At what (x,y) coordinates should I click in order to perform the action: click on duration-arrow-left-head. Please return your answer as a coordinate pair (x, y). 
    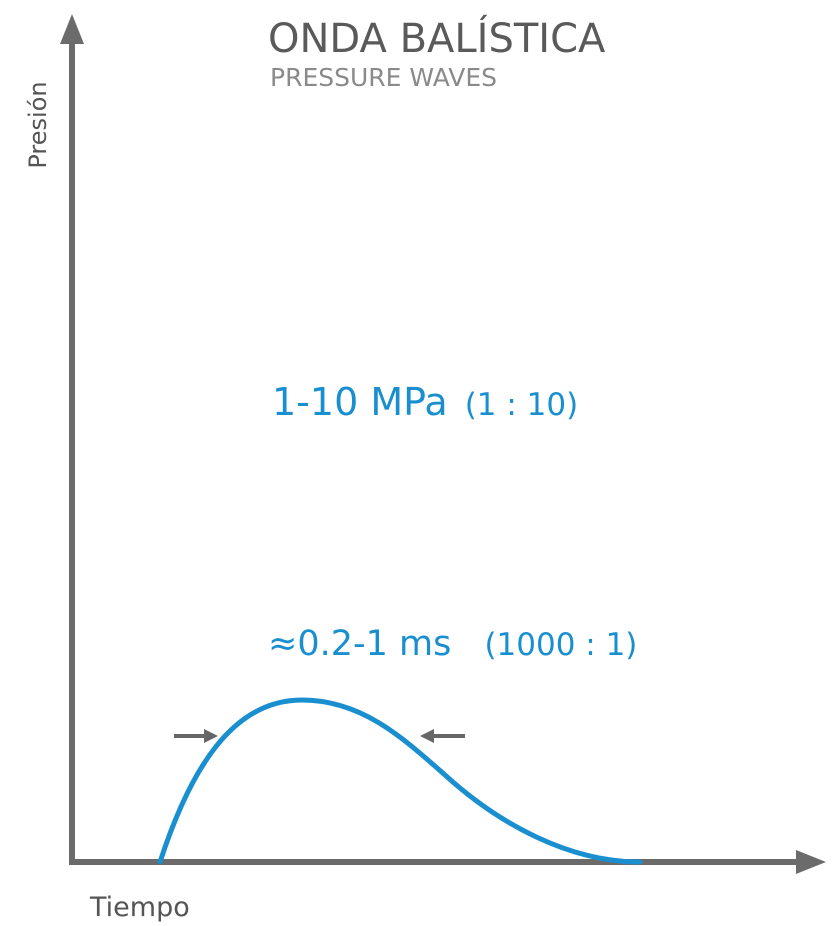
    Looking at the image, I should click on (211, 736).